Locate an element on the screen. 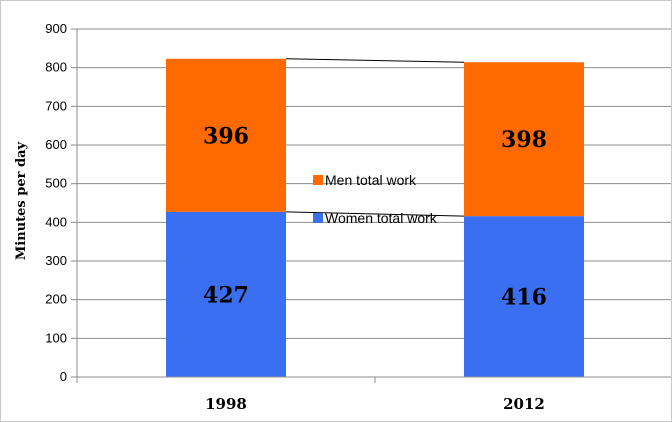 Image resolution: width=672 pixels, height=422 pixels. data-label-women-total-work-2012: 416 is located at coordinates (524, 298).